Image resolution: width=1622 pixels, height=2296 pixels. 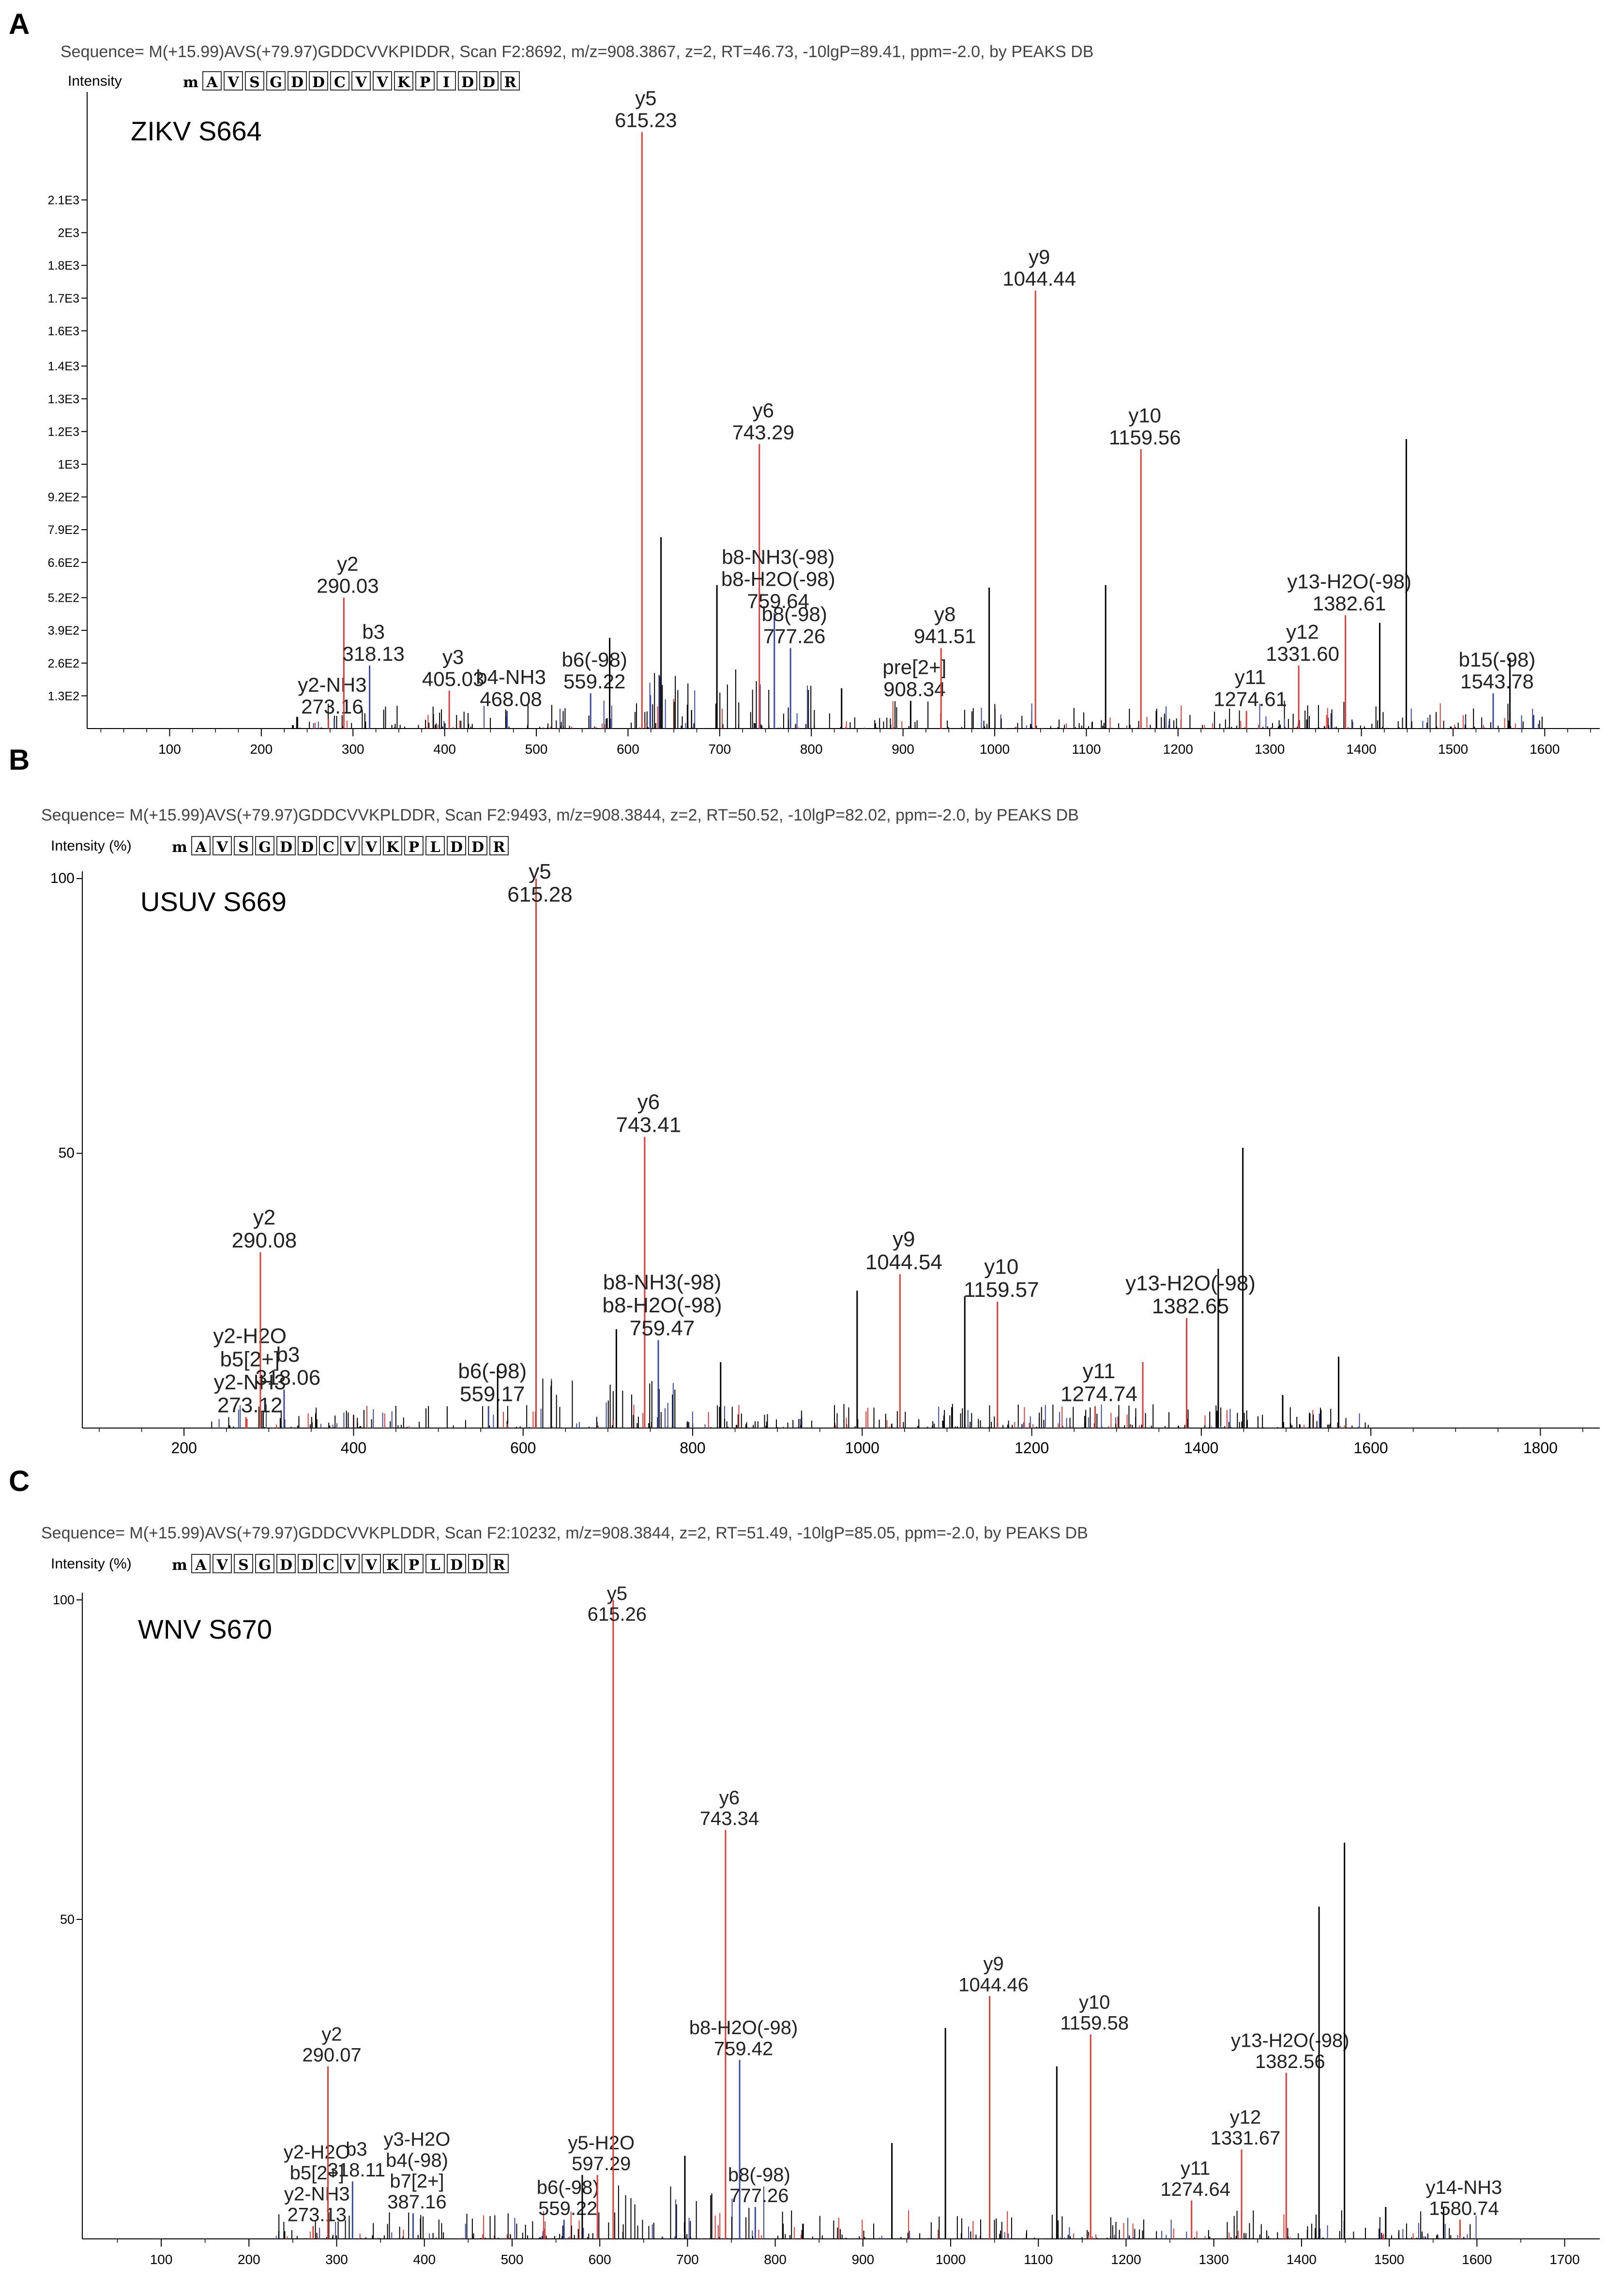 I want to click on peak-label: y13-H2O(-98), so click(x=1190, y=1283).